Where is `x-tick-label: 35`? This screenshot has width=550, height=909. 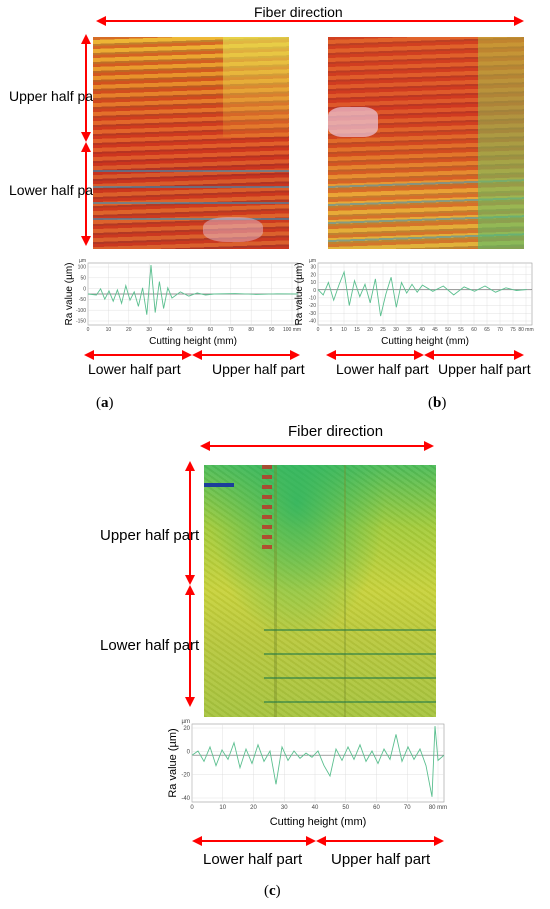
x-tick-label: 35 is located at coordinates (409, 330).